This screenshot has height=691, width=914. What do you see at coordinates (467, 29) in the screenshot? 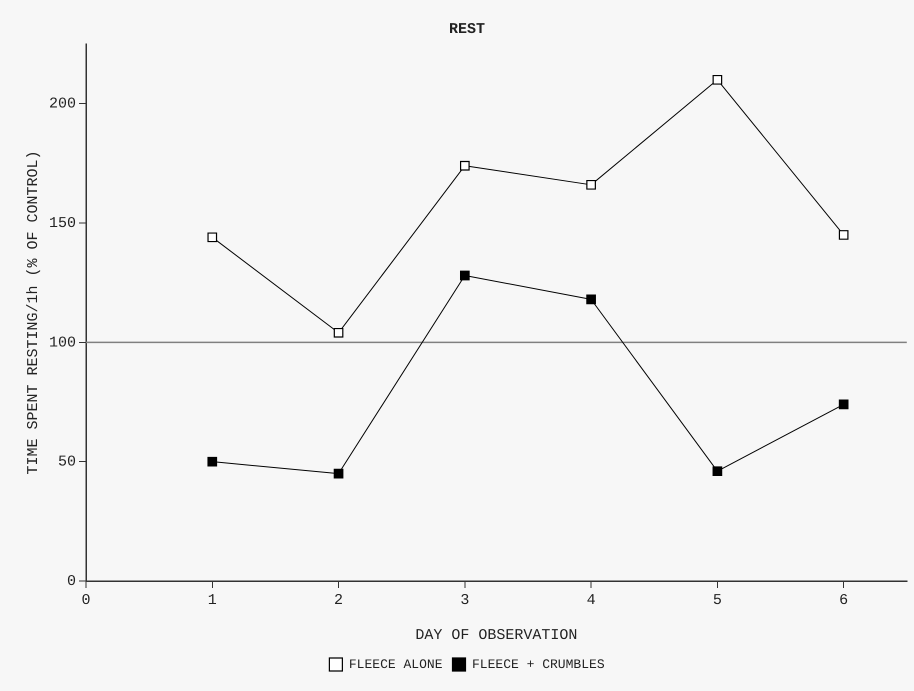
I see `chart-title: REST` at bounding box center [467, 29].